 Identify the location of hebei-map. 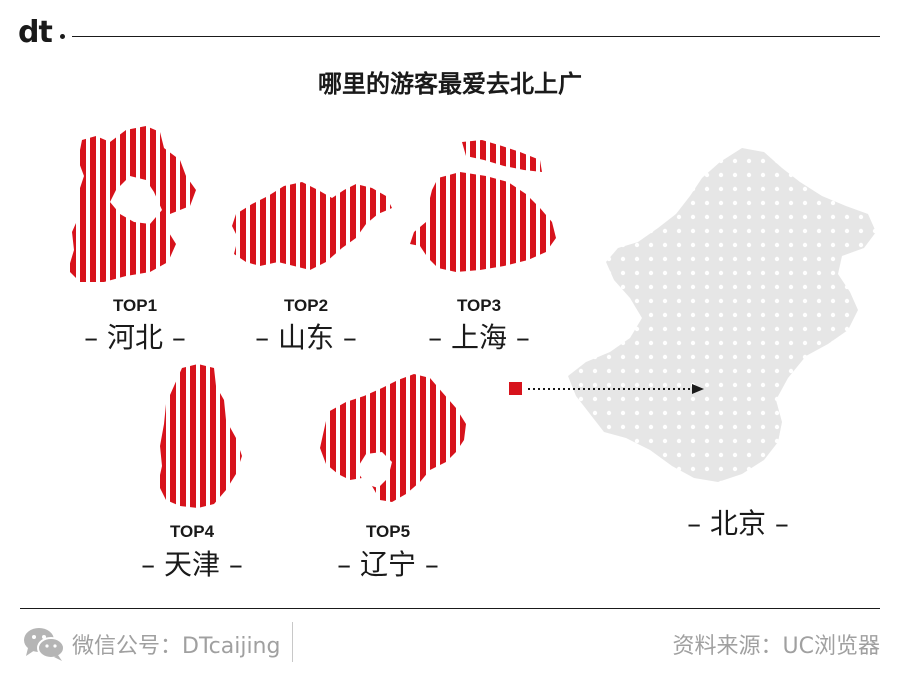
(132, 204).